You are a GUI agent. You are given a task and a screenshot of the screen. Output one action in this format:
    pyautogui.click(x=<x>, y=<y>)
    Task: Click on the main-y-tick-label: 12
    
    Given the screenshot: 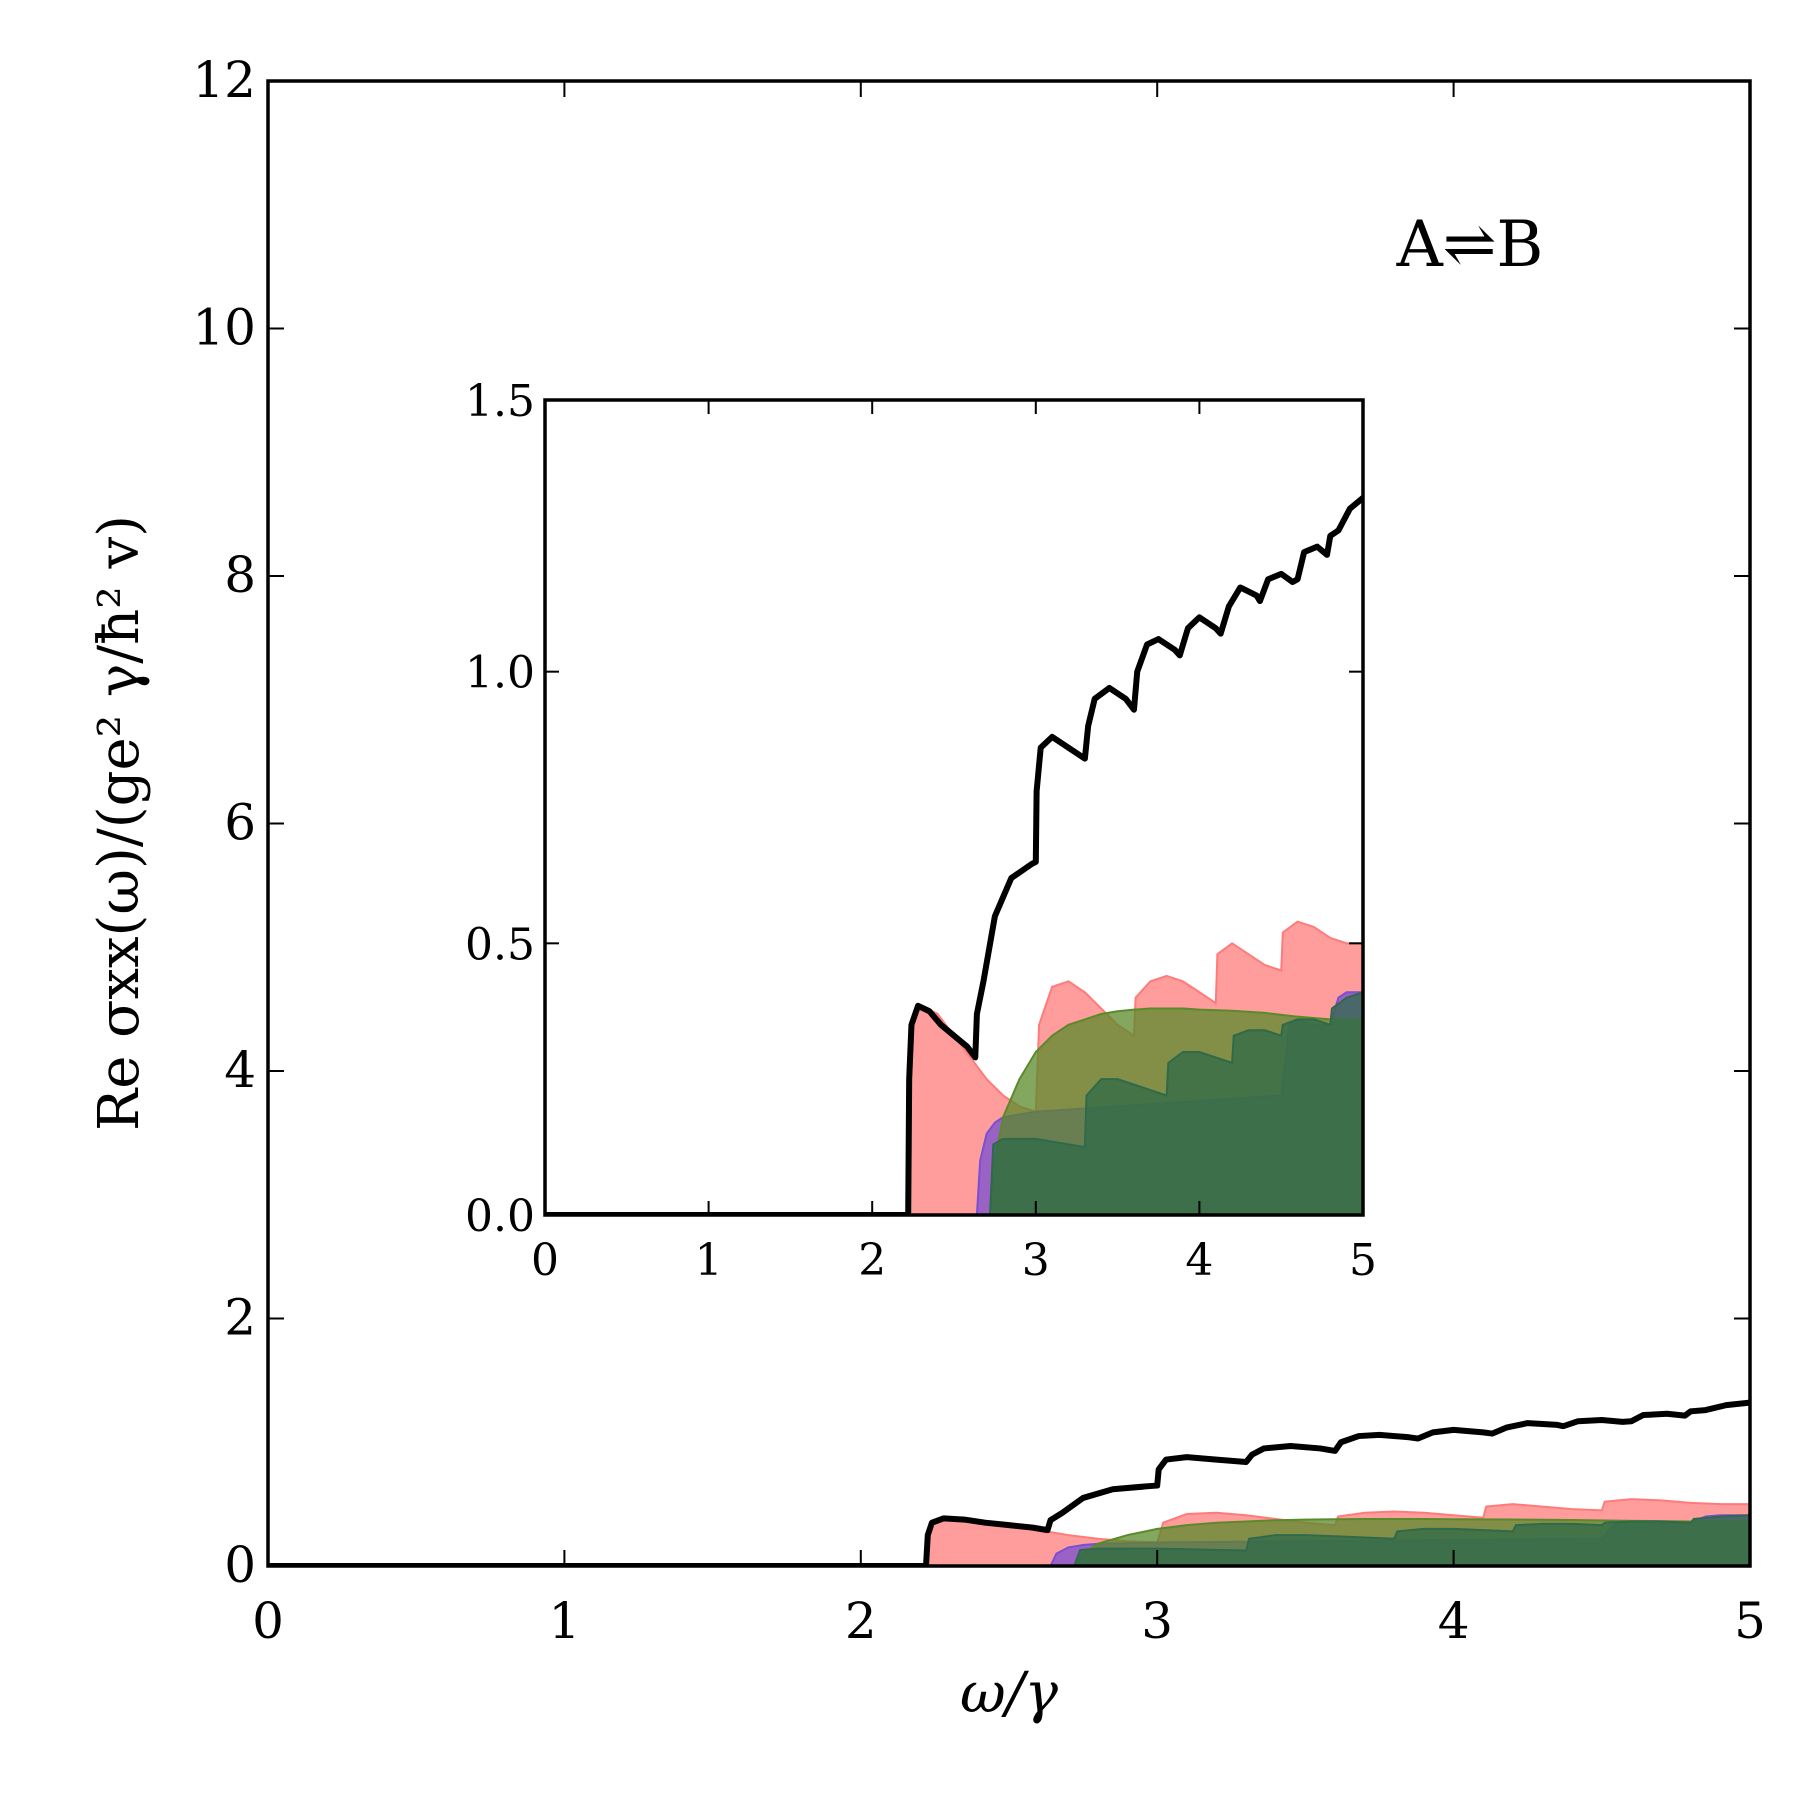 What is the action you would take?
    pyautogui.click(x=224, y=80)
    